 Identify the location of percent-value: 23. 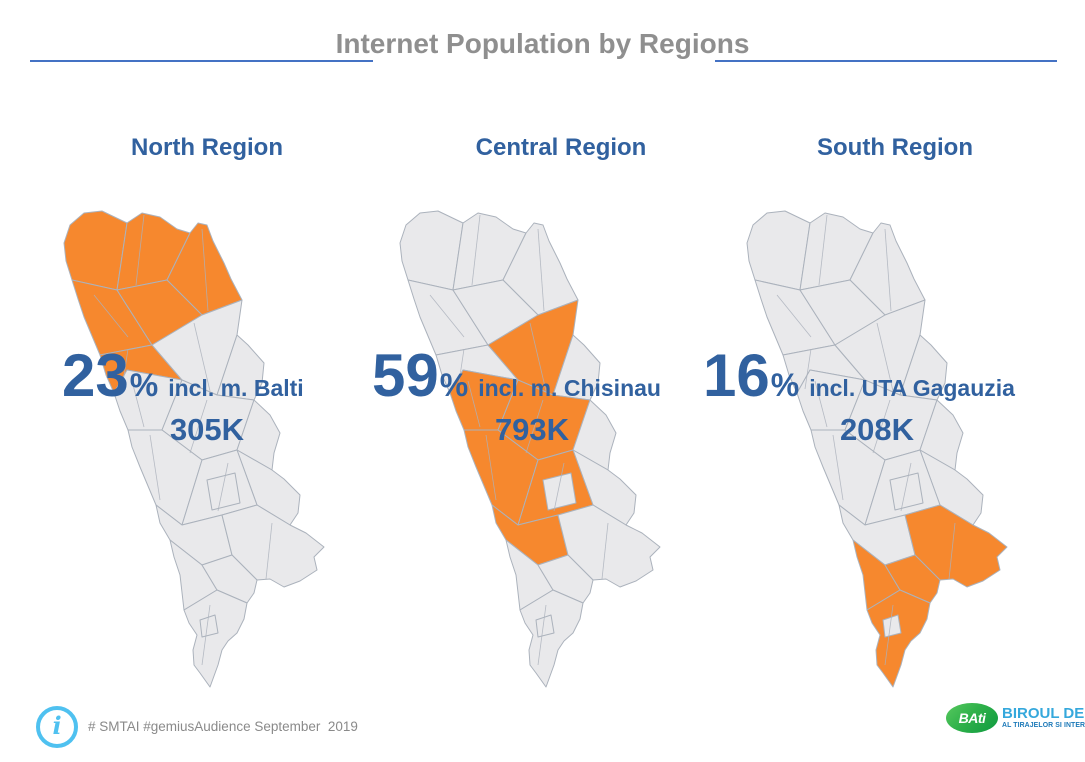
(95, 375).